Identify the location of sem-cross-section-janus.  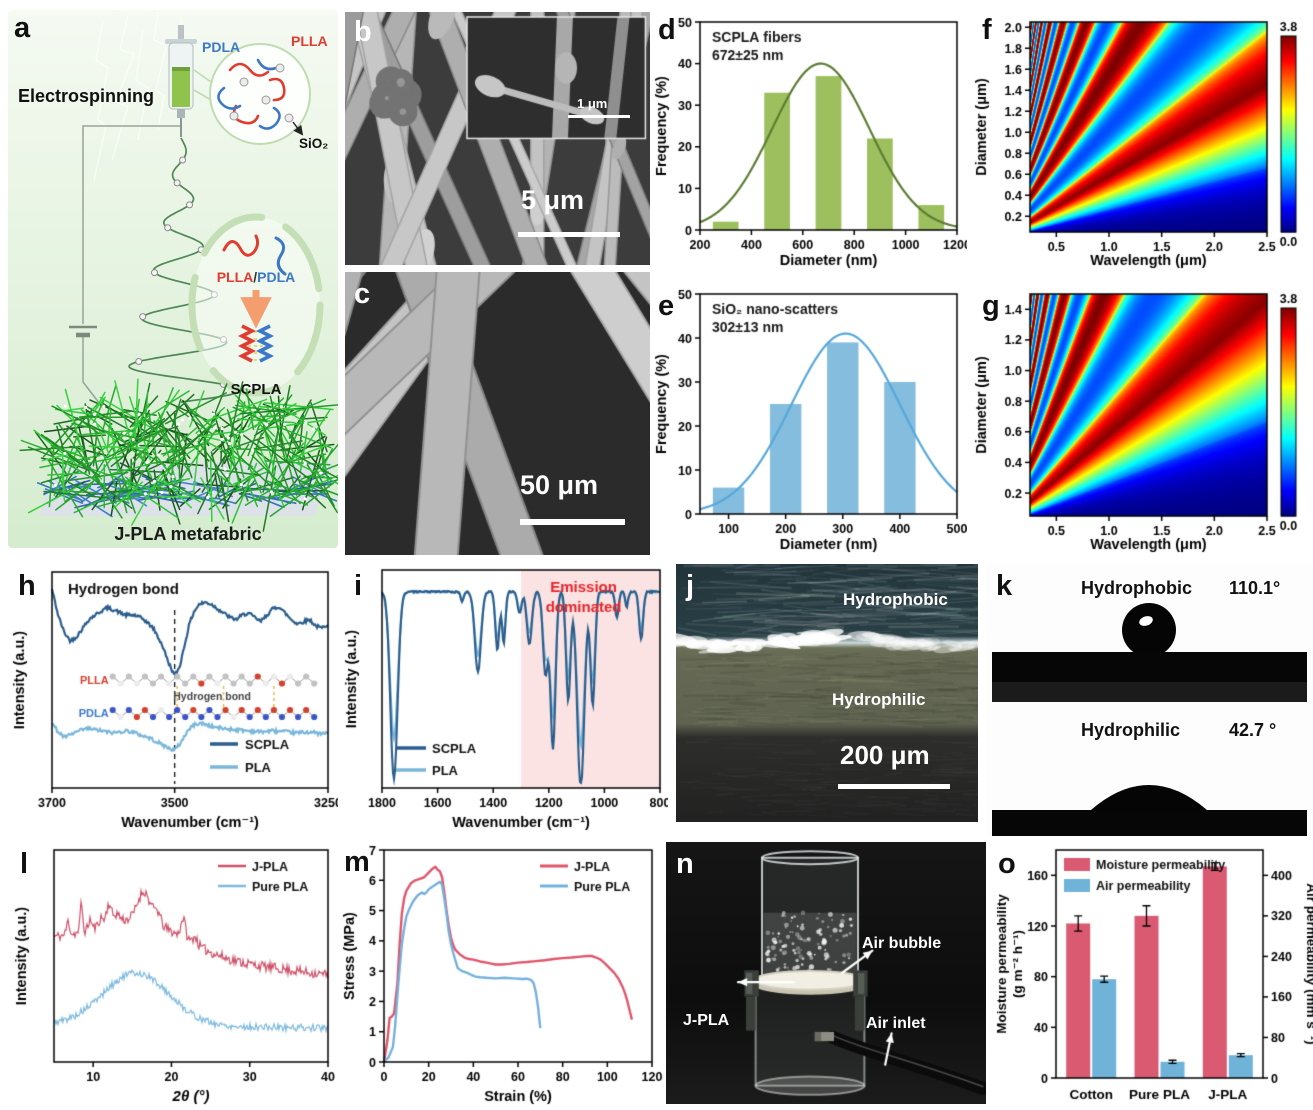
(827, 693).